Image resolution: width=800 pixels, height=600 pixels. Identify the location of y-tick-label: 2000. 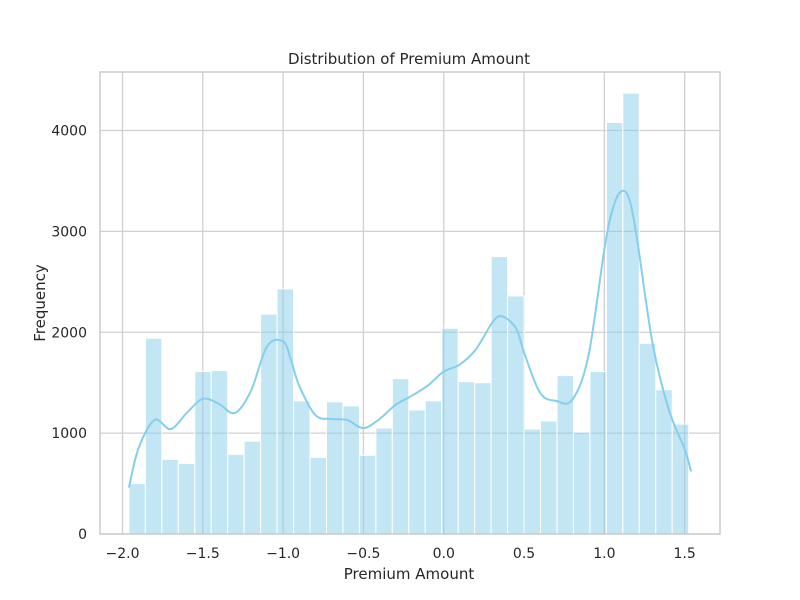
(69, 333).